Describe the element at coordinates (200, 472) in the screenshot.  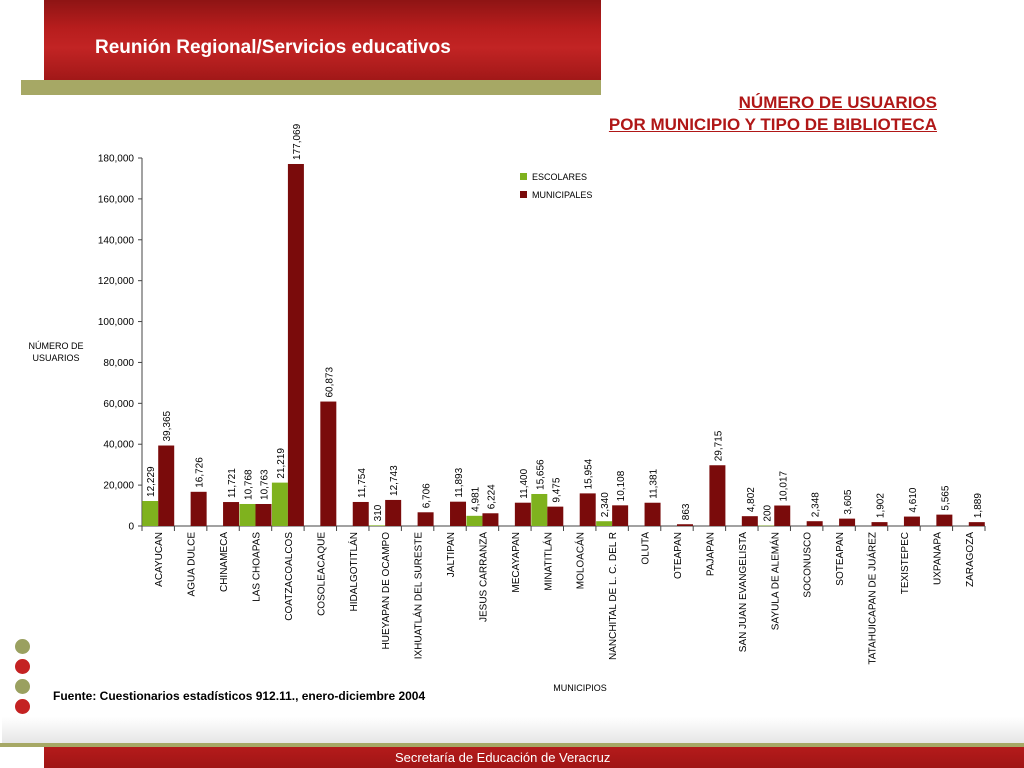
I see `data-label: 16,726` at that location.